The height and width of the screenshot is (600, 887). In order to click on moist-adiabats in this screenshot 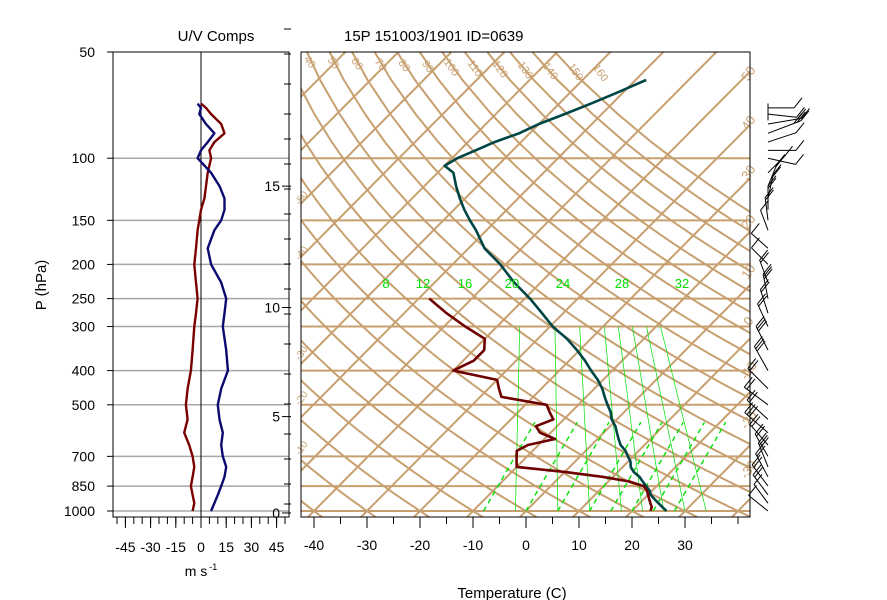, I will do `click(604, 419)`.